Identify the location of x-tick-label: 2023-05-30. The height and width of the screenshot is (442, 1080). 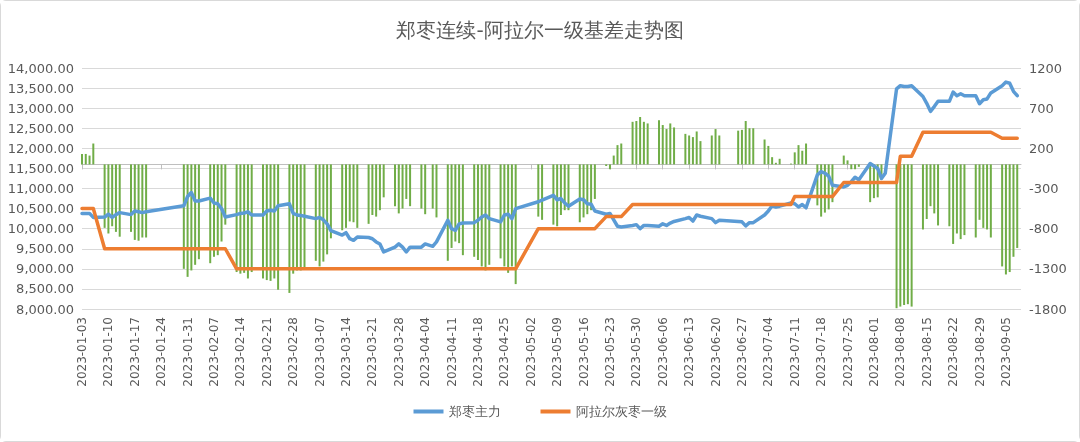
(636, 352).